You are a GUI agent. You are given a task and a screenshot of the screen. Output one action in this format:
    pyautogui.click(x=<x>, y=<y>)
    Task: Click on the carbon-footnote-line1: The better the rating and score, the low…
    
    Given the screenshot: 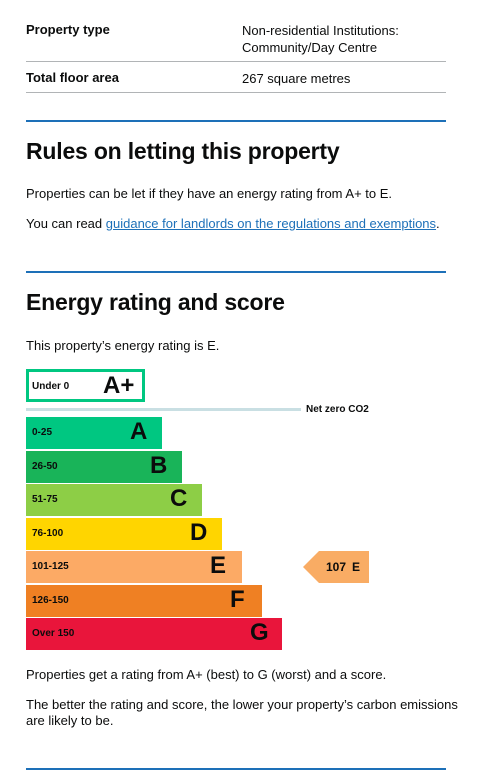 What is the action you would take?
    pyautogui.click(x=242, y=704)
    